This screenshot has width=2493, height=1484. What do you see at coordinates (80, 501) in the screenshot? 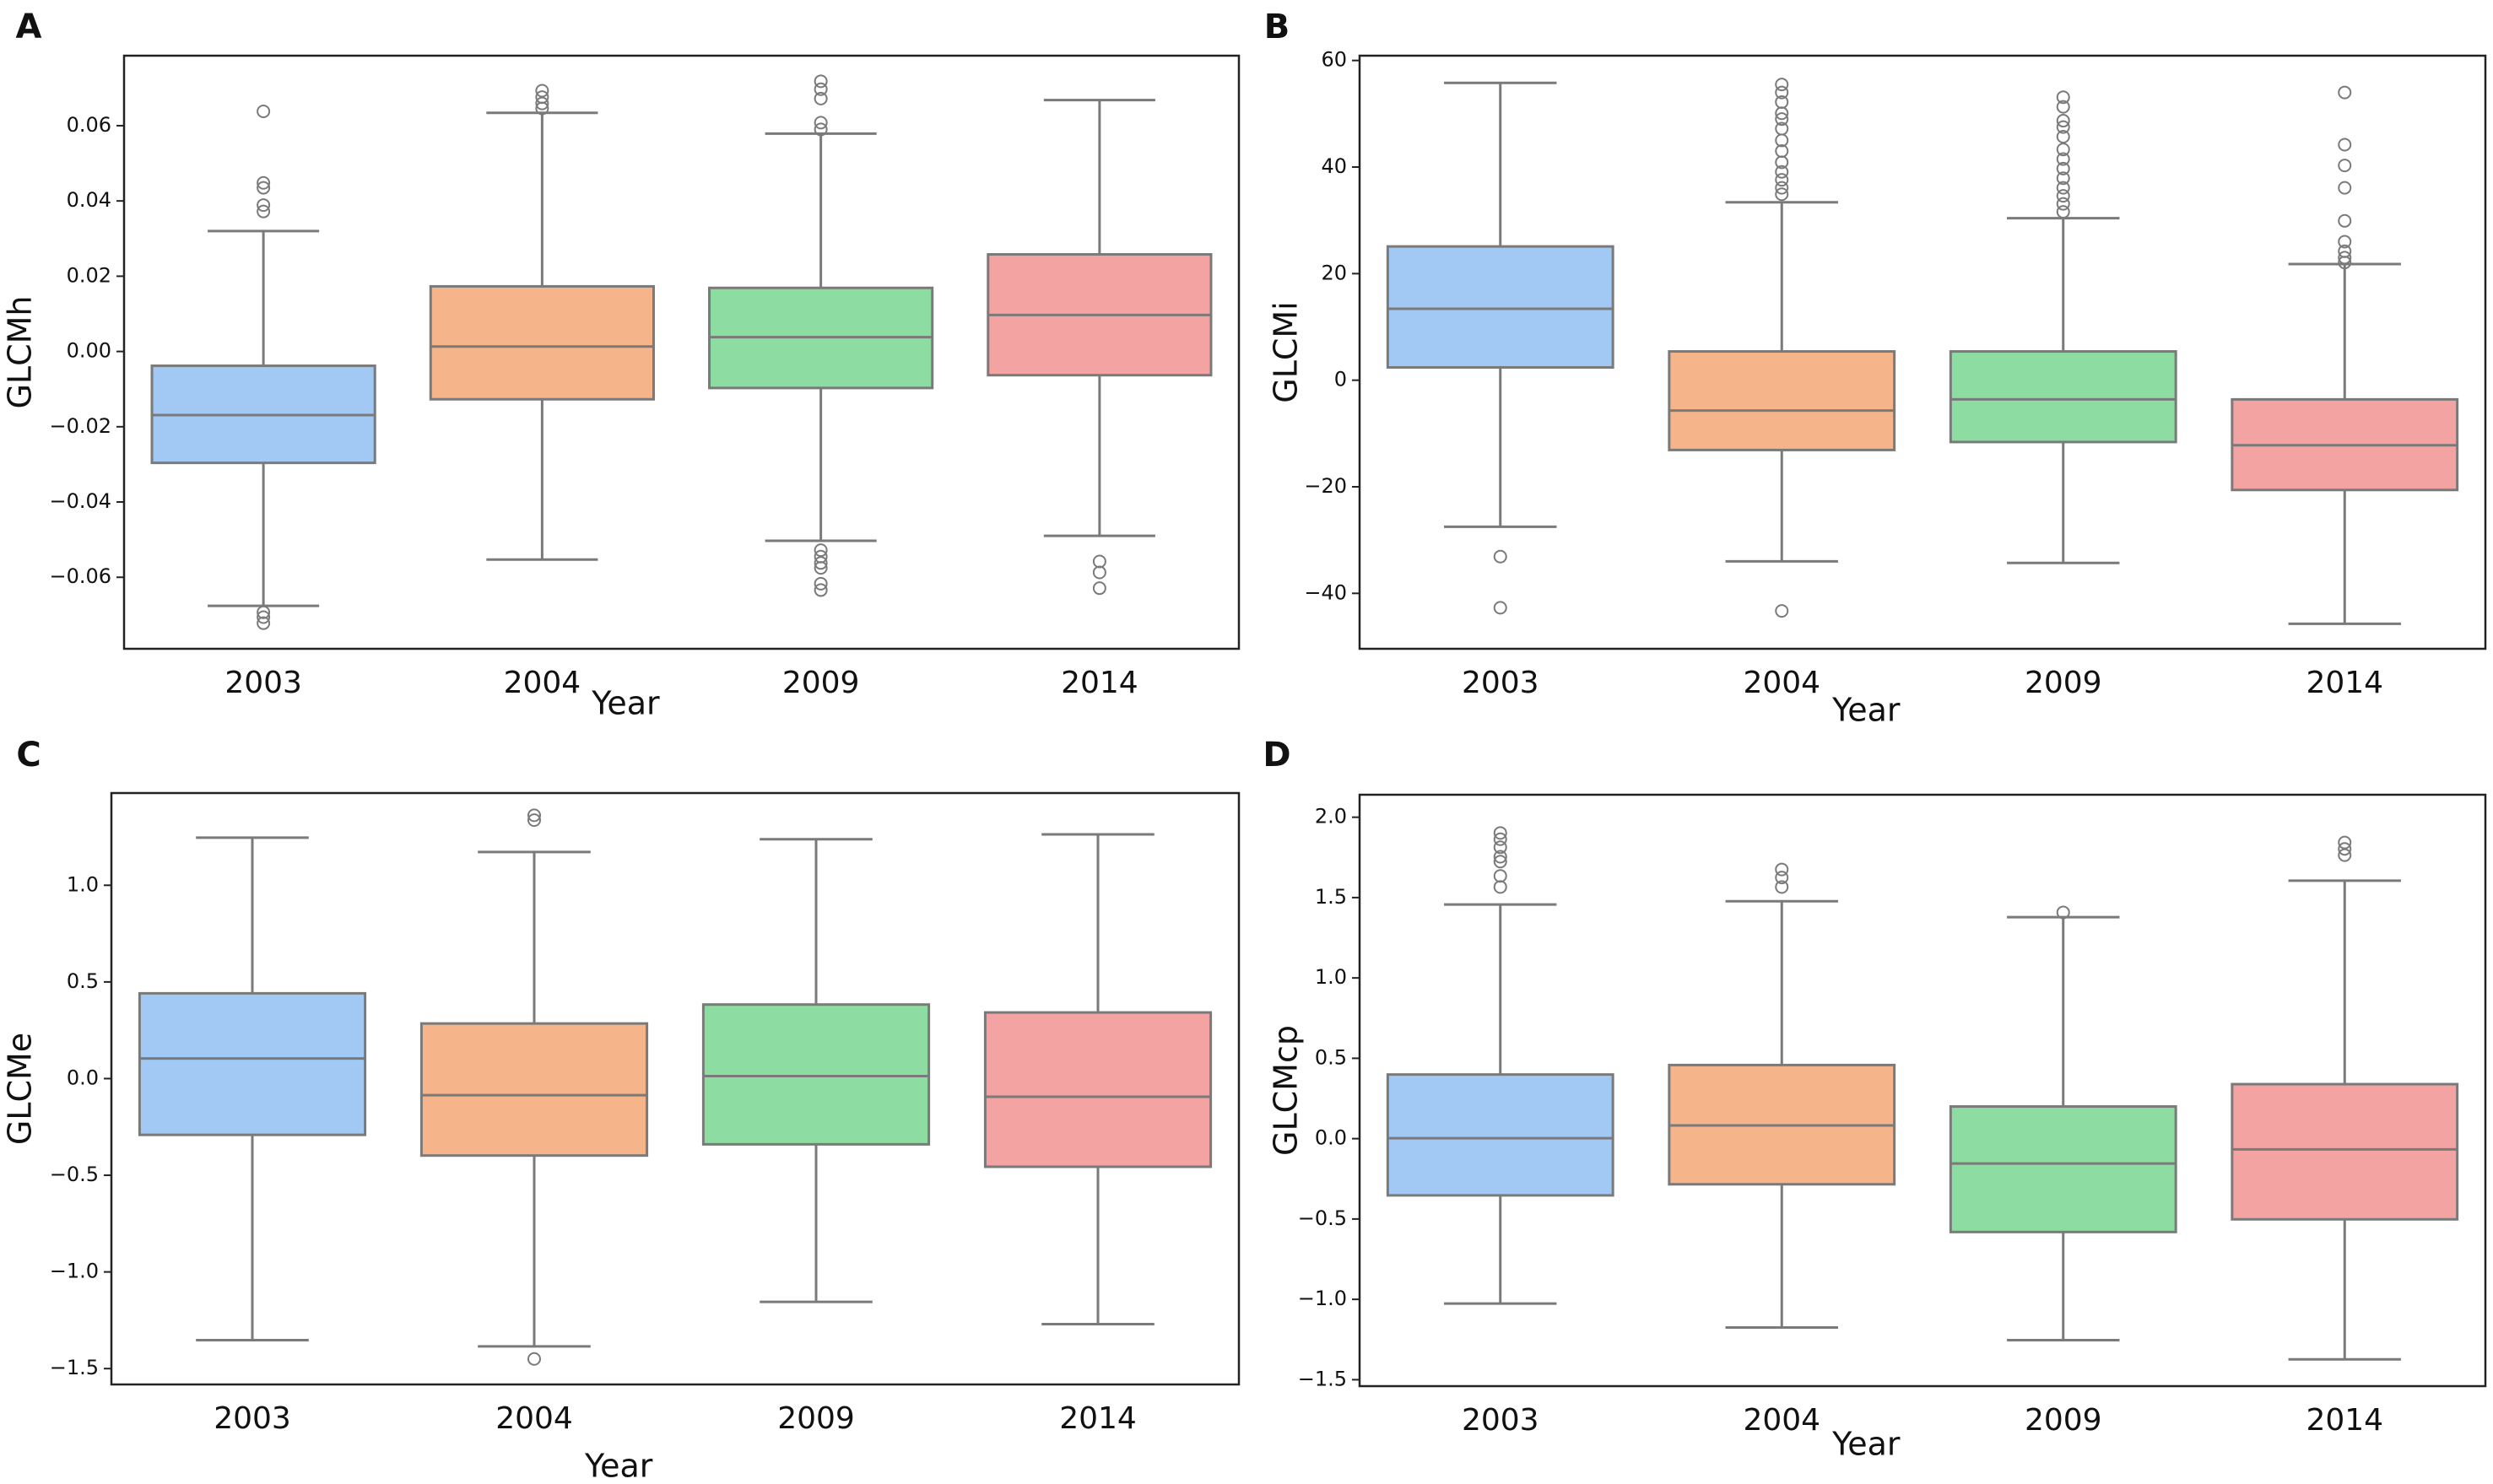
I see `y-tick-label: −0.04` at bounding box center [80, 501].